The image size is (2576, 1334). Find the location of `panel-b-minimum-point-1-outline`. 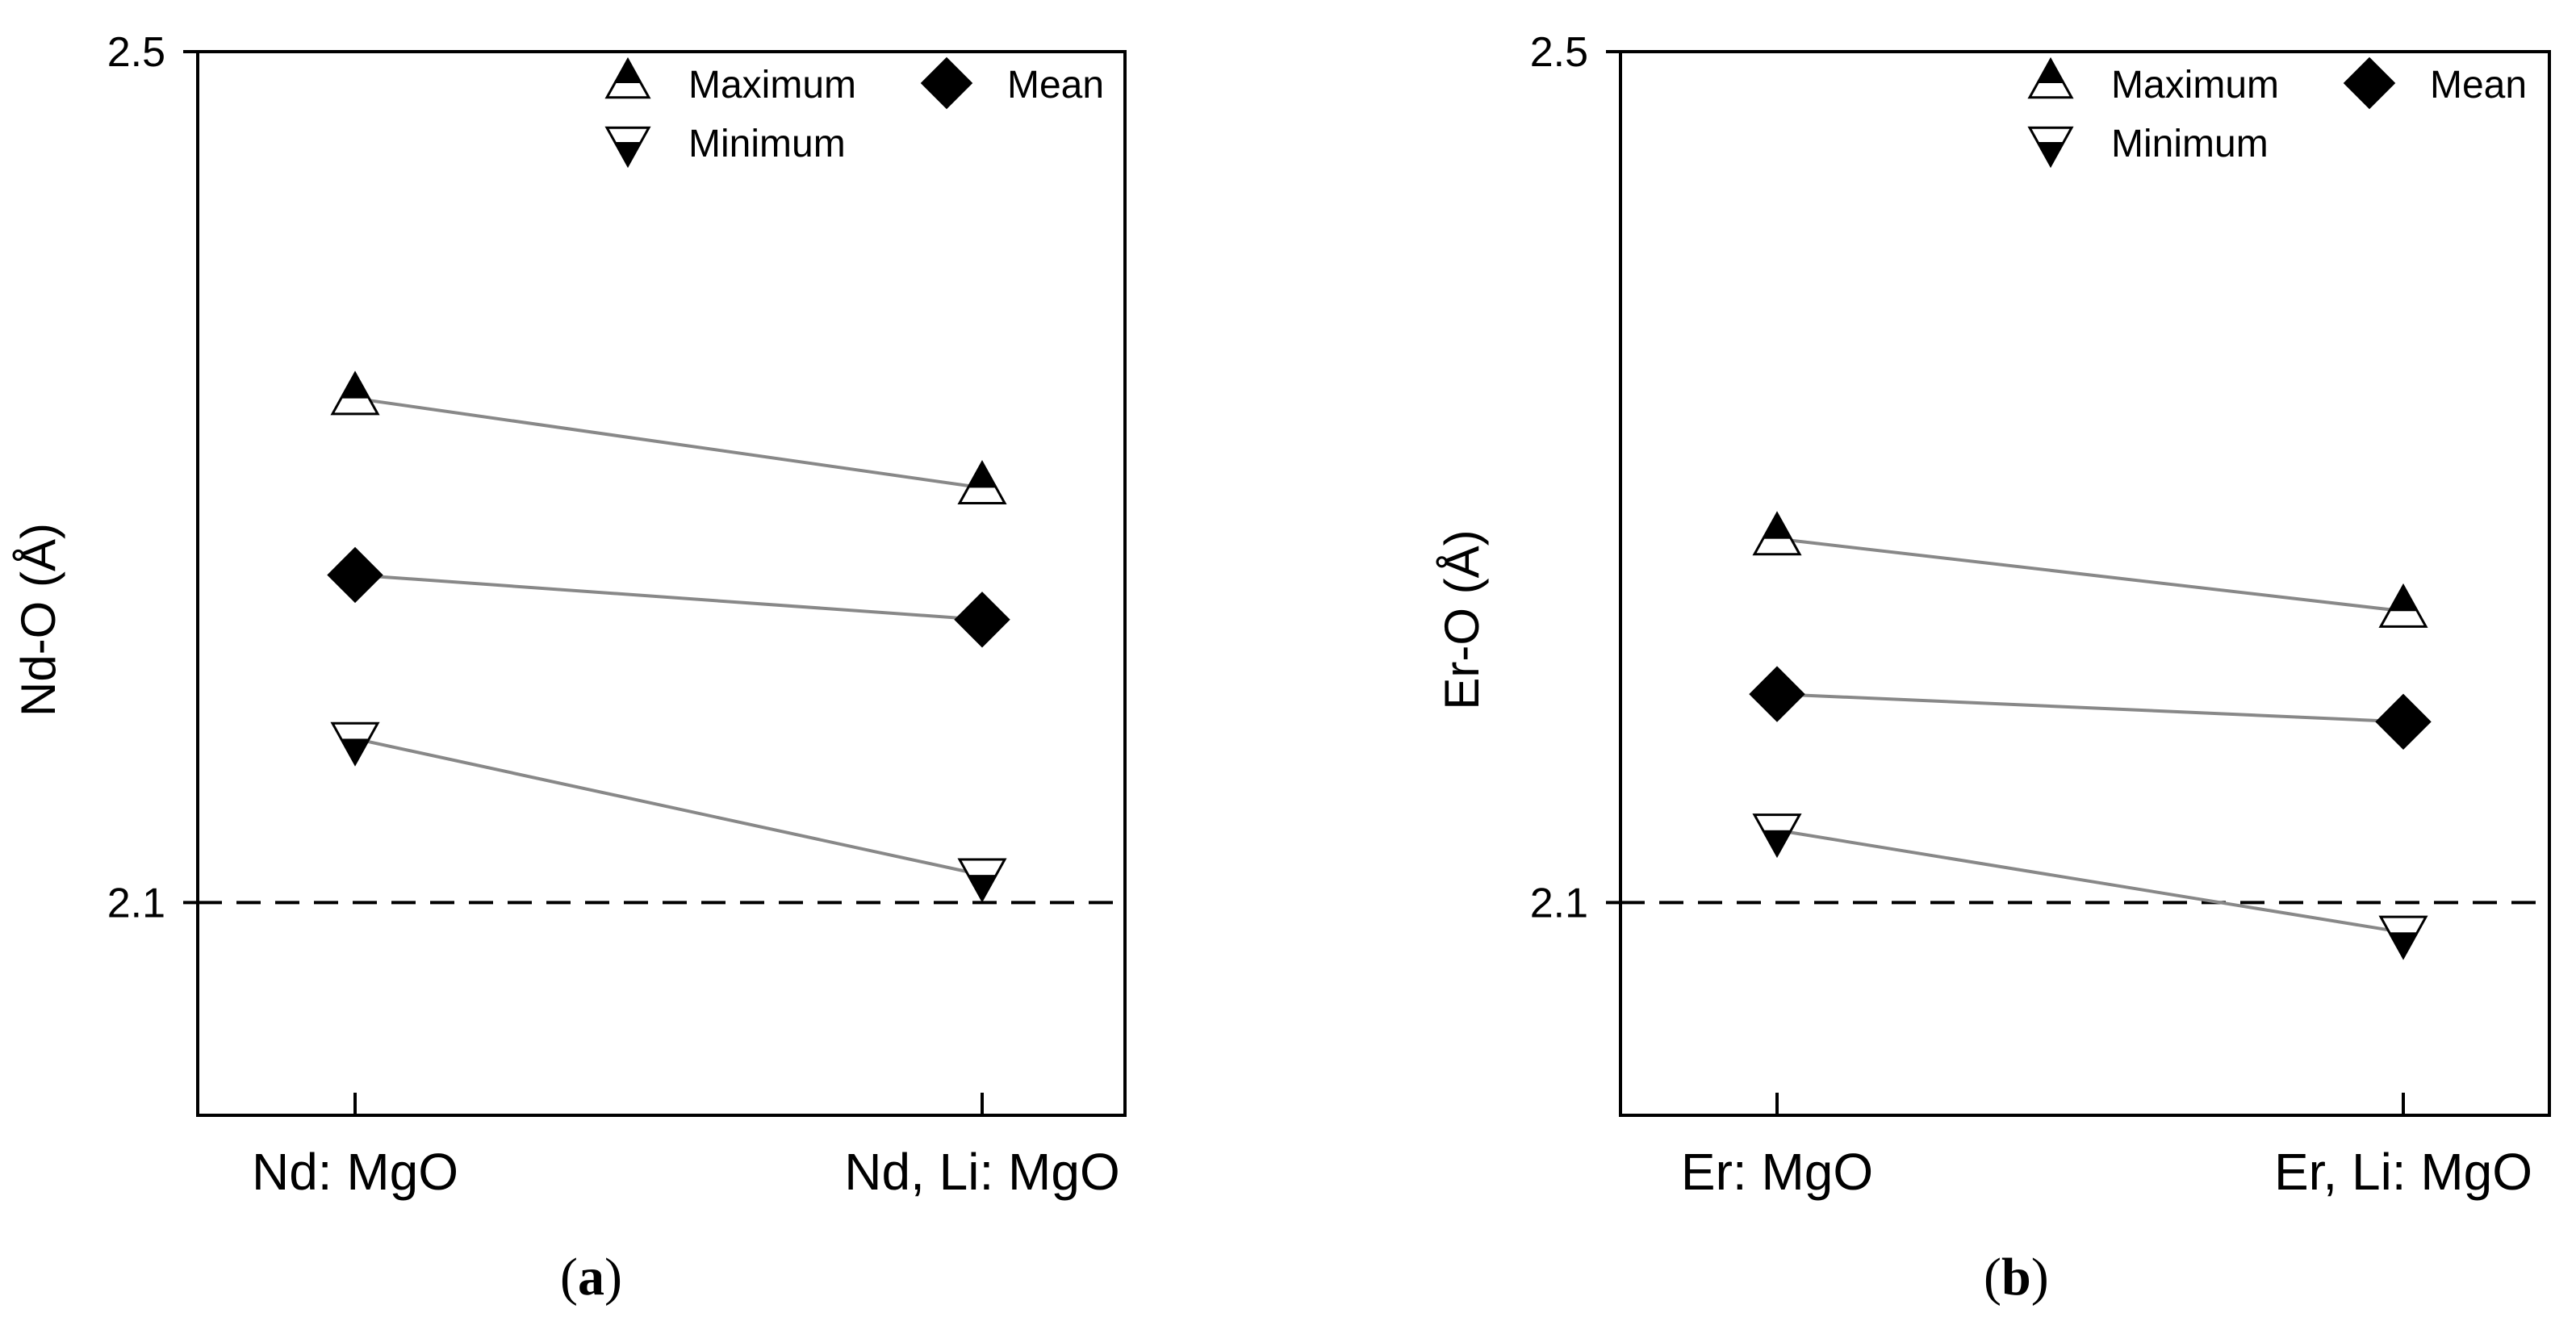

panel-b-minimum-point-1-outline is located at coordinates (2403, 937).